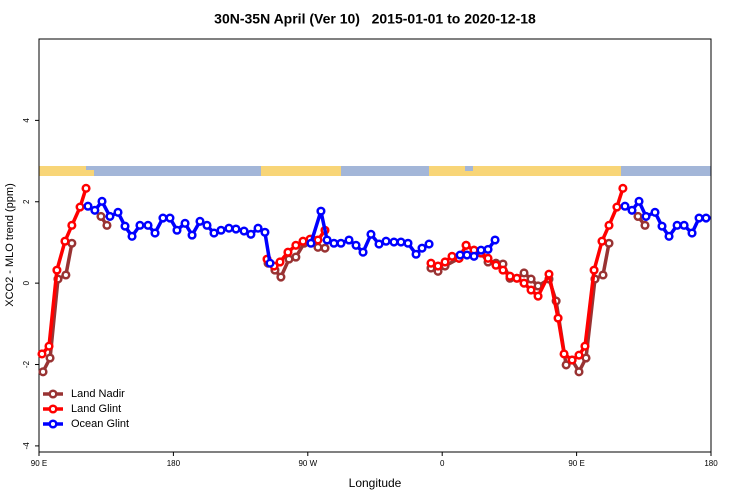 The image size is (750, 500). What do you see at coordinates (26, 201) in the screenshot?
I see `y-tick-label: 2` at bounding box center [26, 201].